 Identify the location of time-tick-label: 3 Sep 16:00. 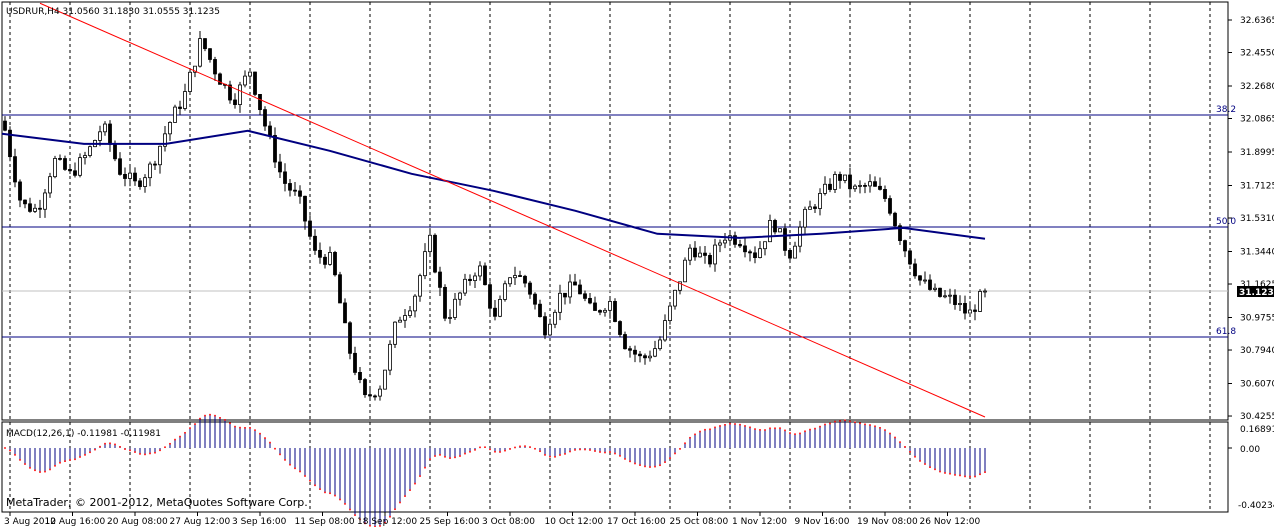
(259, 522).